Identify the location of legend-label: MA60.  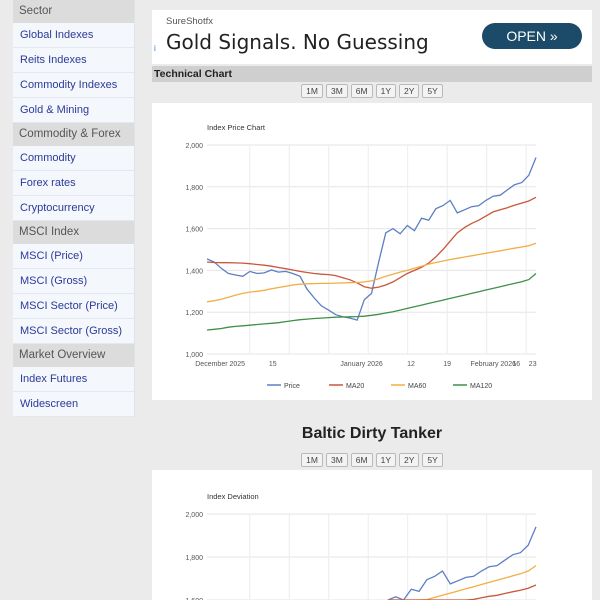
(417, 386).